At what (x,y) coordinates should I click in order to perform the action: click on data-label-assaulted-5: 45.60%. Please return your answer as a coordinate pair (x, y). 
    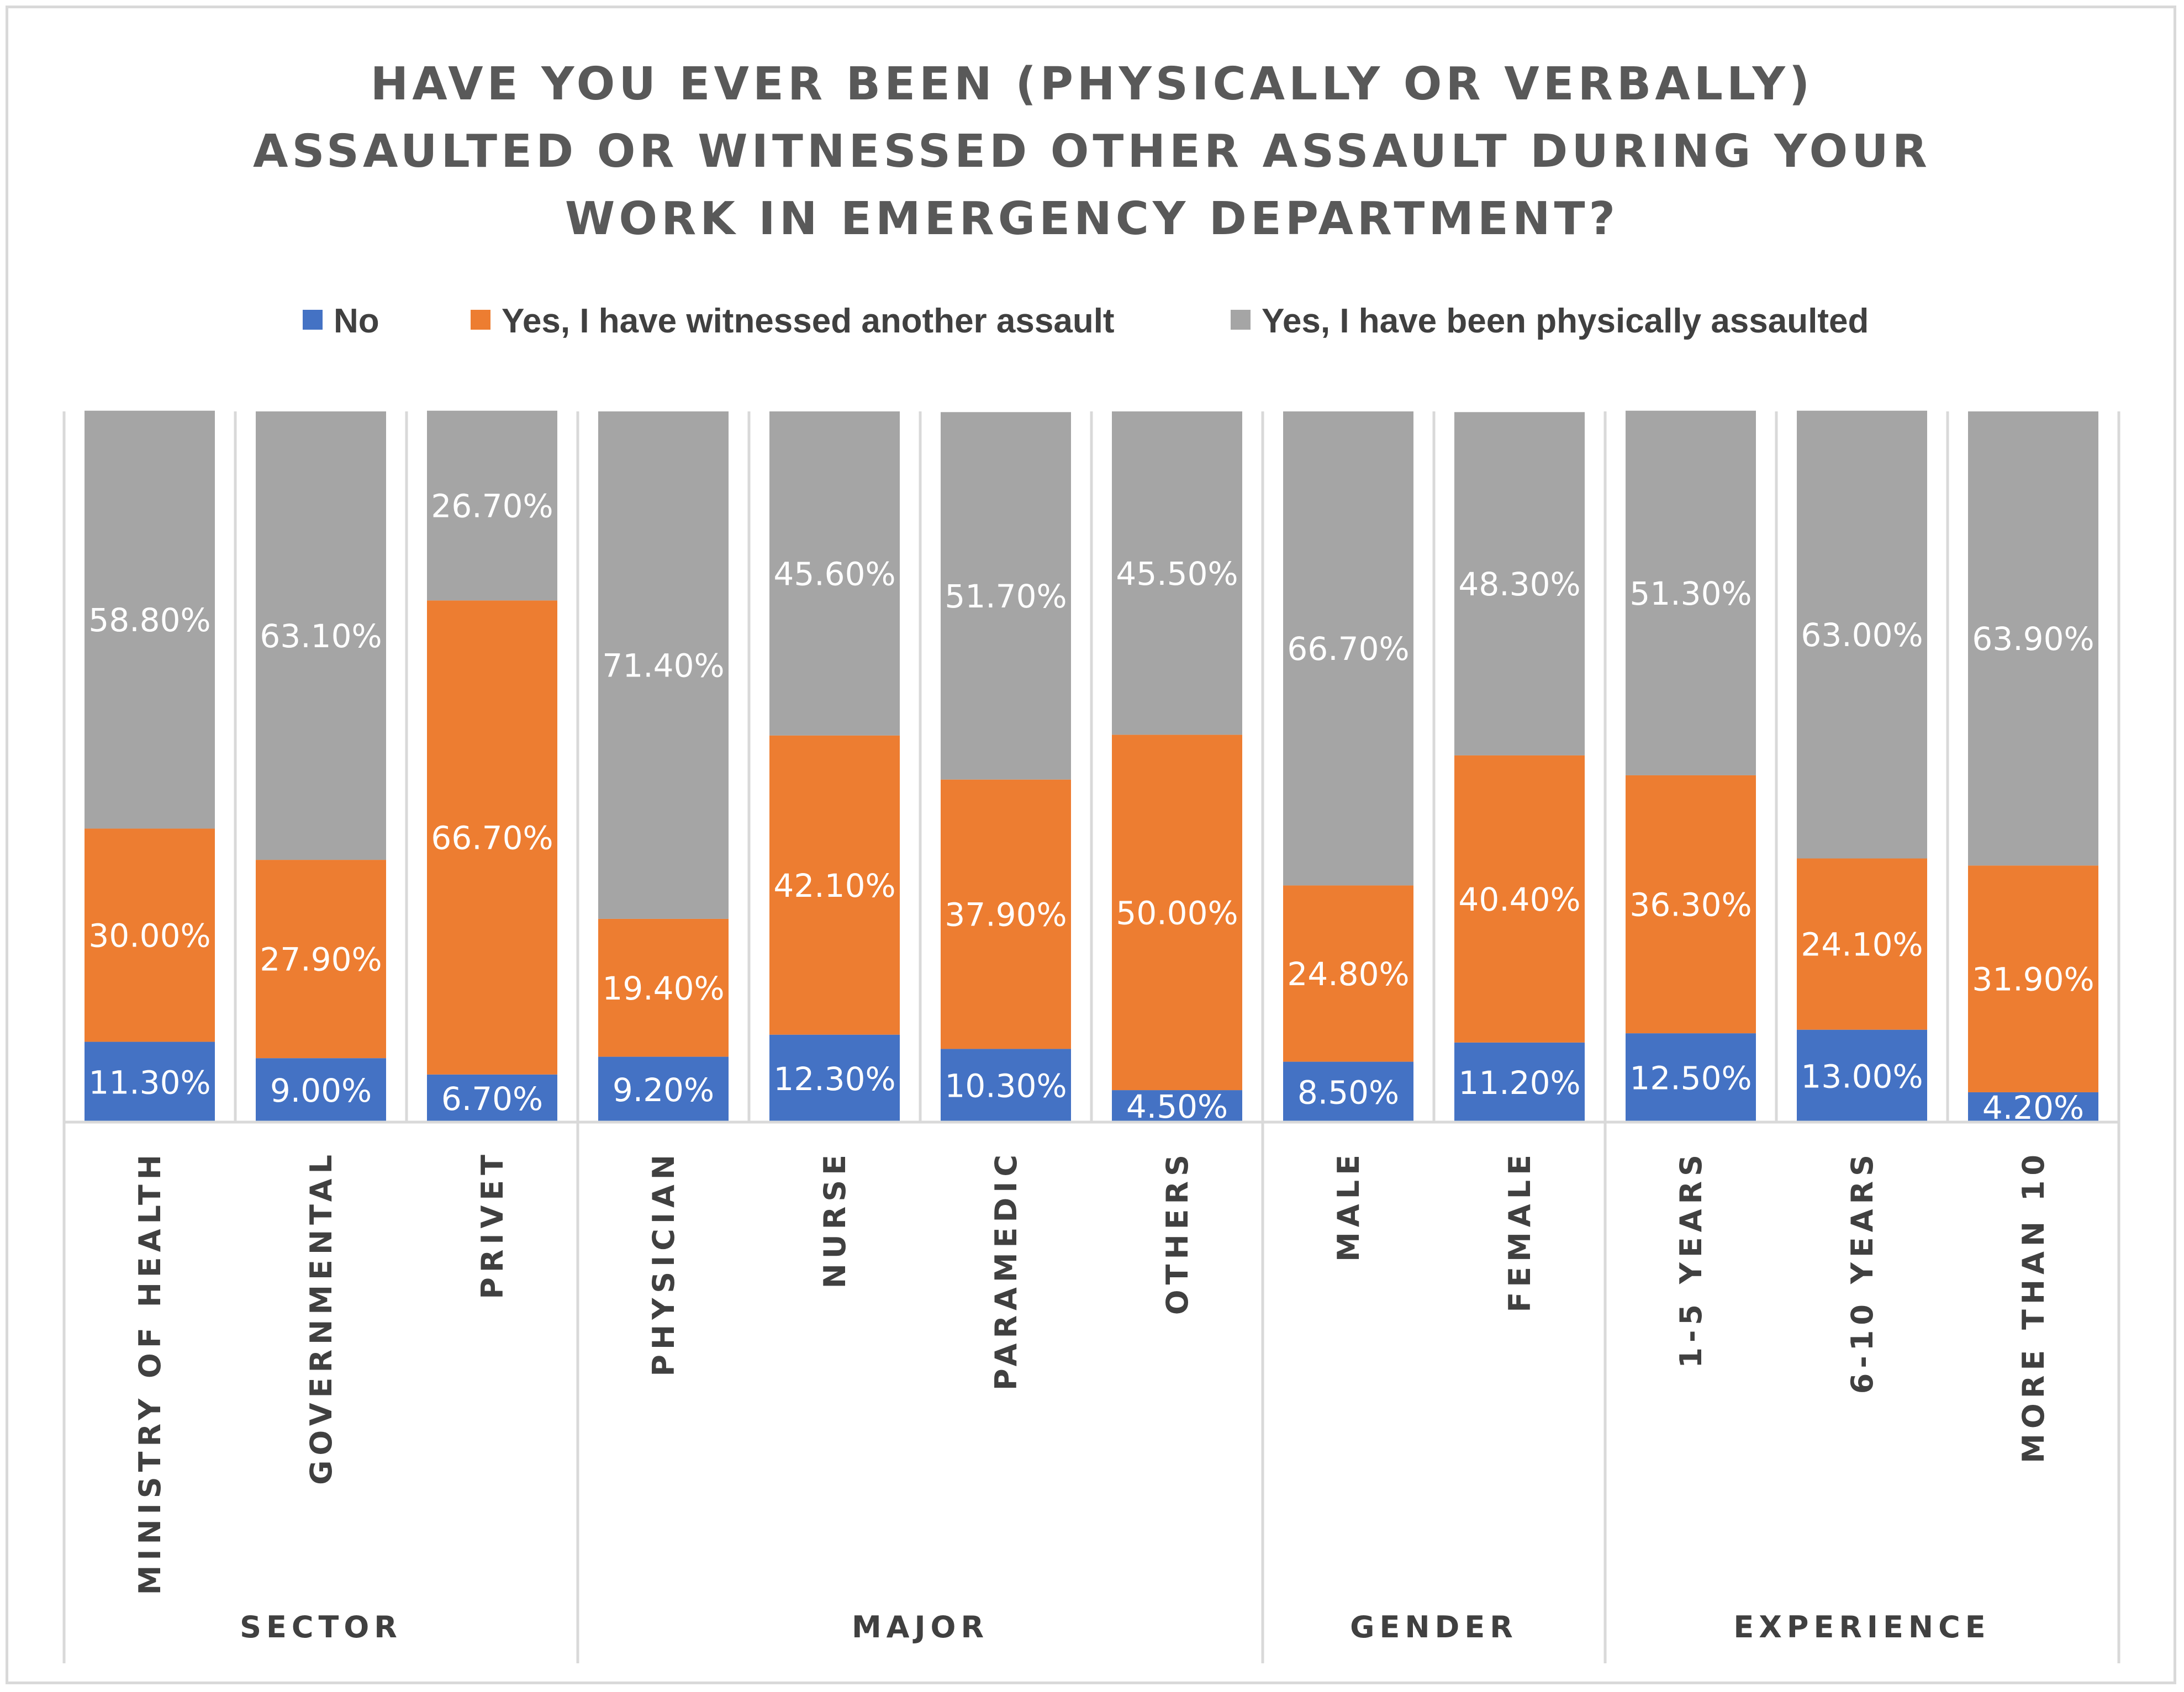
    Looking at the image, I should click on (834, 574).